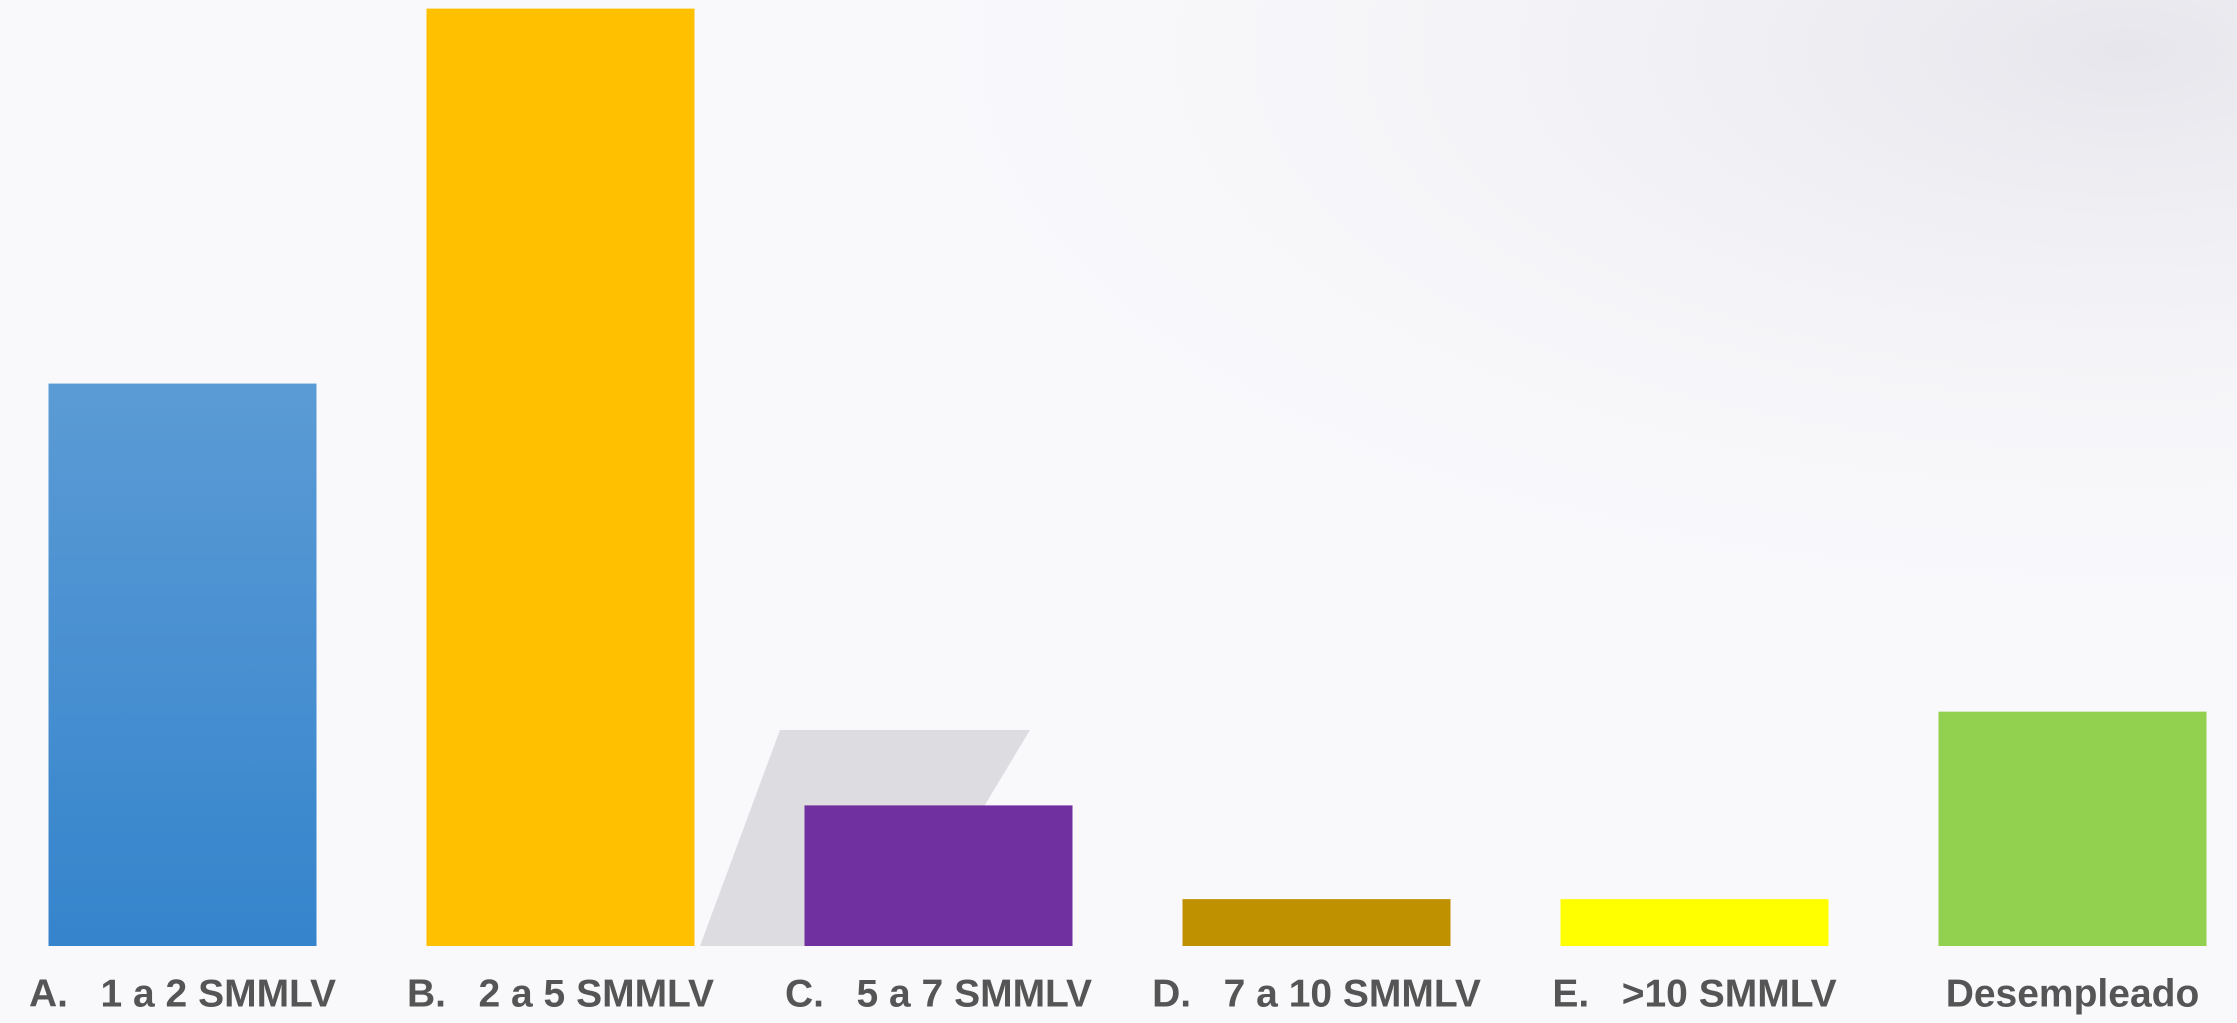  What do you see at coordinates (2073, 993) in the screenshot?
I see `x-tick-label: Desempleado` at bounding box center [2073, 993].